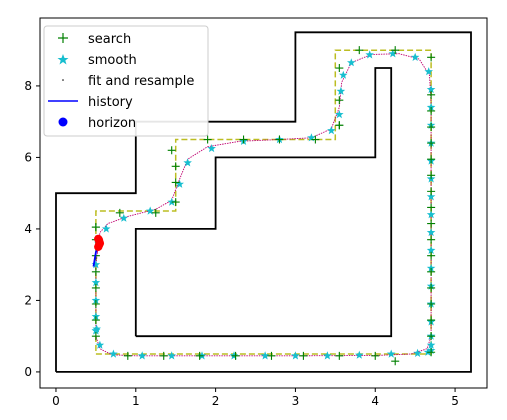 The width and height of the screenshot is (507, 420). Describe the element at coordinates (90, 102) in the screenshot. I see `legend-item-history: history` at that location.